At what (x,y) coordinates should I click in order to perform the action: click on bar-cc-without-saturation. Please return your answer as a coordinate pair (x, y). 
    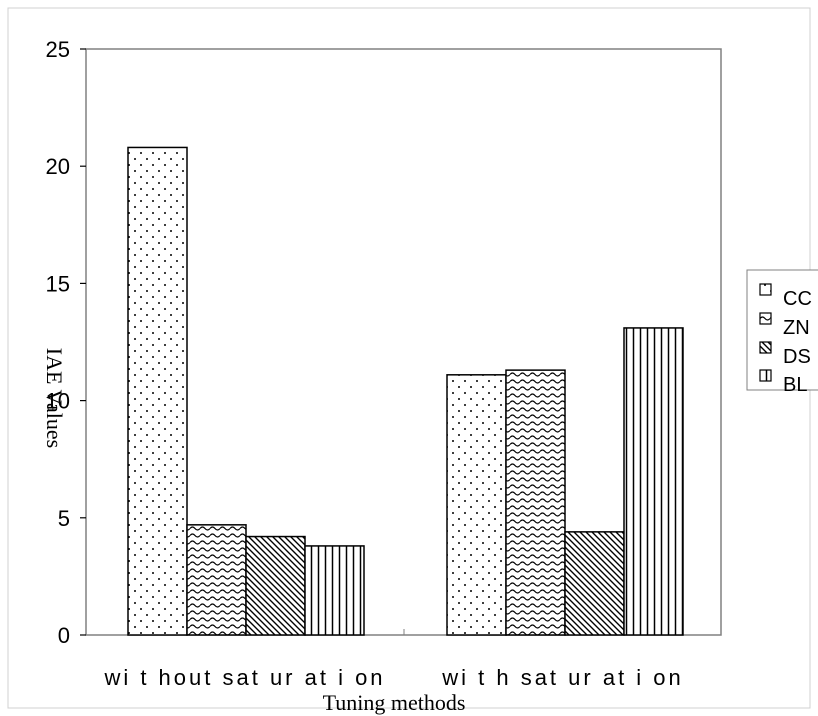
    Looking at the image, I should click on (157, 391).